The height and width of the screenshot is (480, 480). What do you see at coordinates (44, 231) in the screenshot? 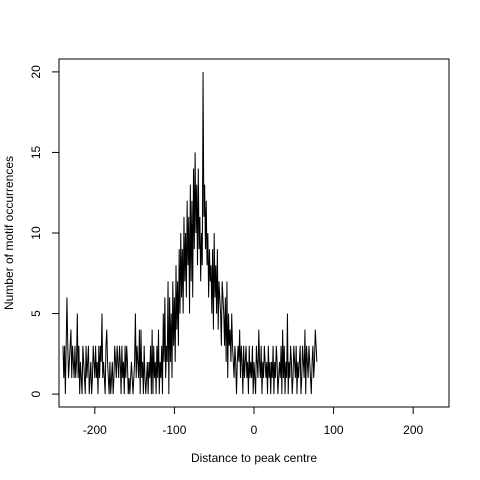
I see `y-axis: 0 5 10 15 20` at bounding box center [44, 231].